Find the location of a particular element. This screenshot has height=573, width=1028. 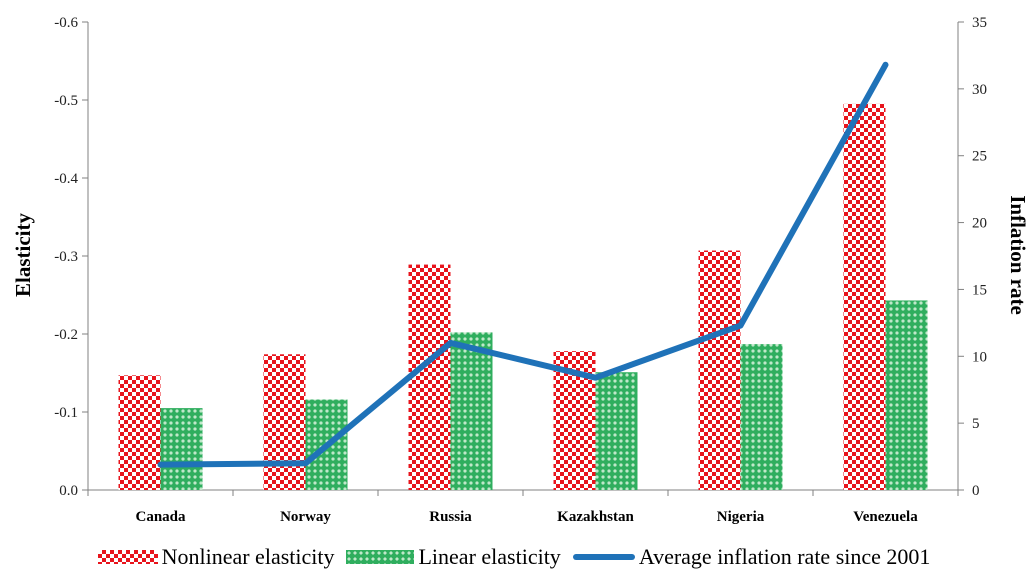

category-label: Norway is located at coordinates (305, 517).